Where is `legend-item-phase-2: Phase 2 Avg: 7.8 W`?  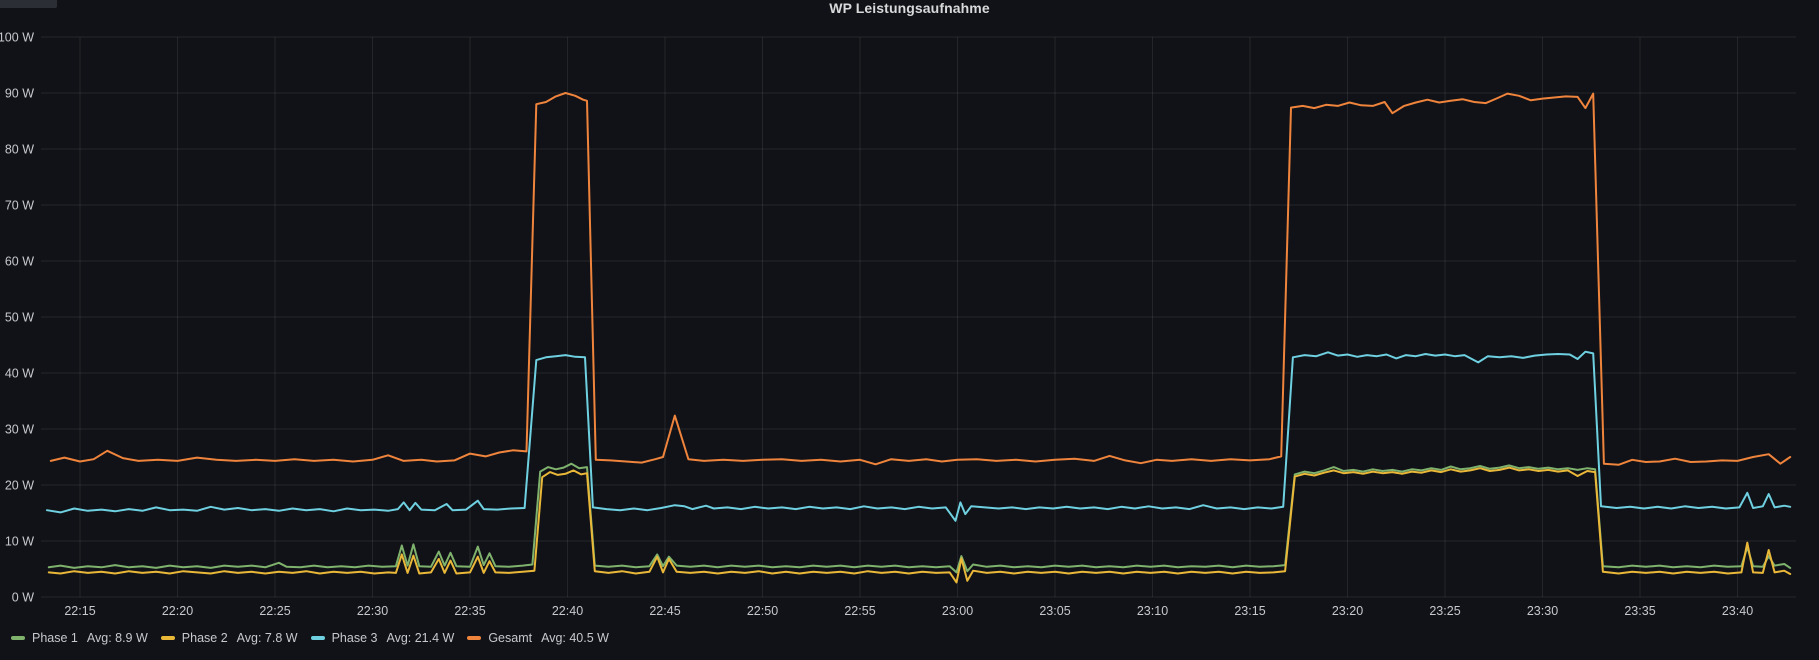 legend-item-phase-2: Phase 2 Avg: 7.8 W is located at coordinates (229, 638).